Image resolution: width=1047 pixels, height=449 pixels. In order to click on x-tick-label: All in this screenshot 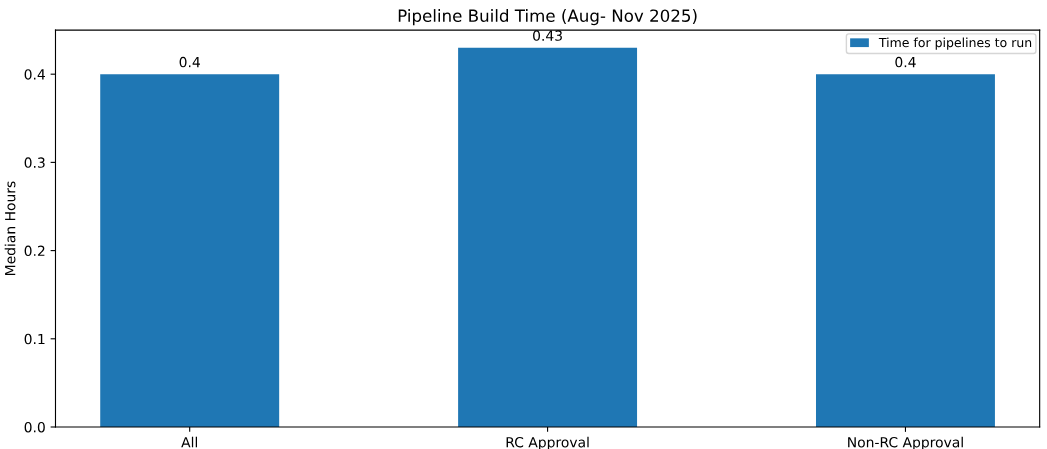, I will do `click(189, 442)`.